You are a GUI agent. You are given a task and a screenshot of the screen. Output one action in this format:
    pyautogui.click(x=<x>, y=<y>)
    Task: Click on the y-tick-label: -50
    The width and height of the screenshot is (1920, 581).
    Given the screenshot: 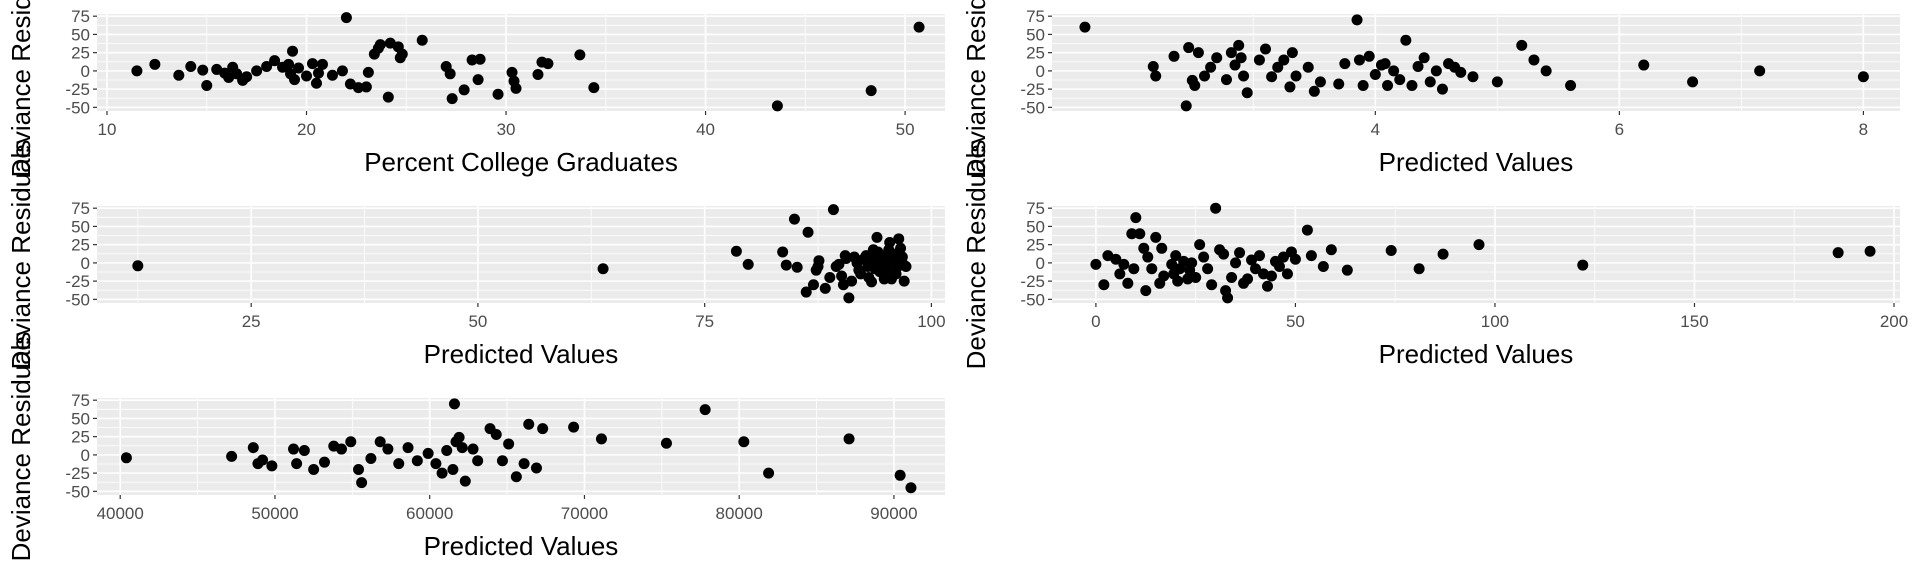 What is the action you would take?
    pyautogui.click(x=77, y=491)
    